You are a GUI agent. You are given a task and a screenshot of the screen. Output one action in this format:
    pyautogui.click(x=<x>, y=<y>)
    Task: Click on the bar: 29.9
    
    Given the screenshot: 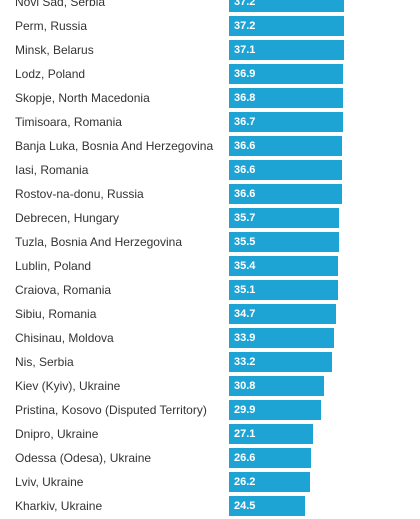 What is the action you would take?
    pyautogui.click(x=275, y=410)
    